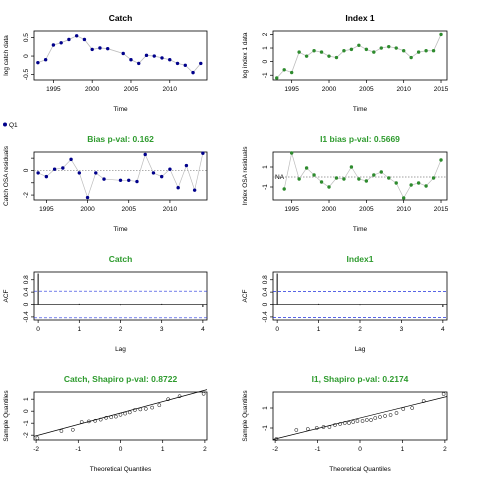 The height and width of the screenshot is (480, 480). Describe the element at coordinates (120, 176) in the screenshot. I see `residual-line` at that location.